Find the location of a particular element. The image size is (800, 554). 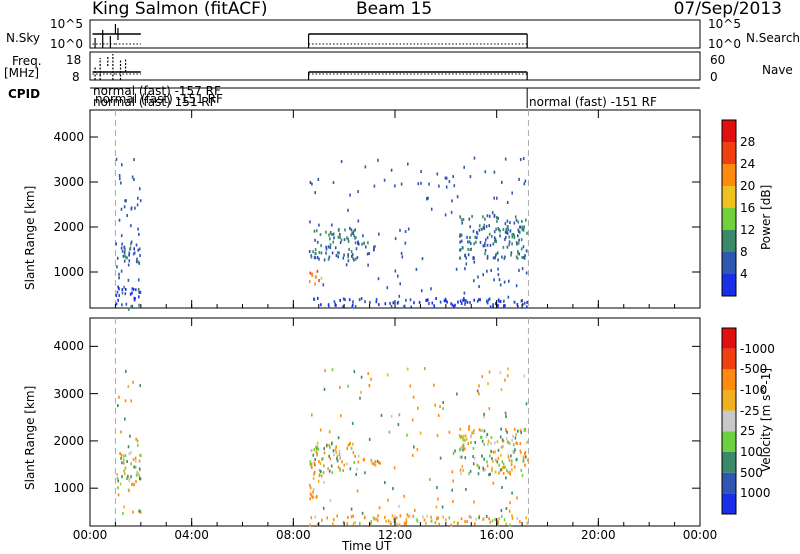

power-colorbar-swatch is located at coordinates (729, 175).